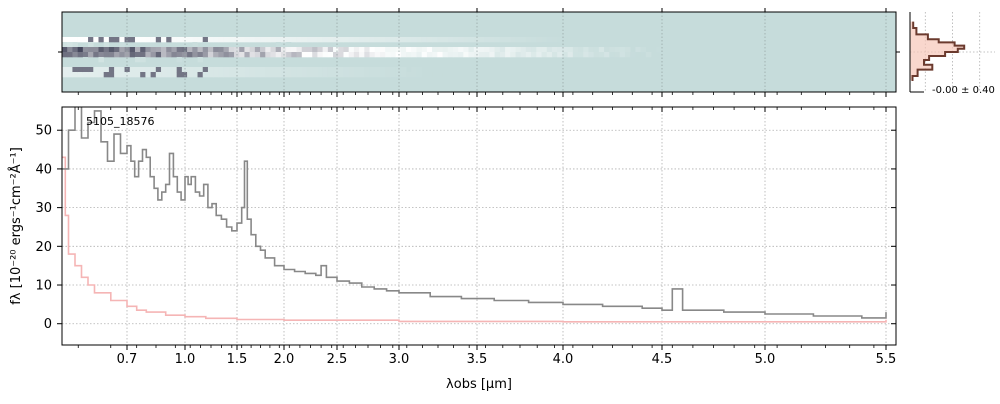 The width and height of the screenshot is (1000, 404). What do you see at coordinates (938, 51) in the screenshot?
I see `profile-line` at bounding box center [938, 51].